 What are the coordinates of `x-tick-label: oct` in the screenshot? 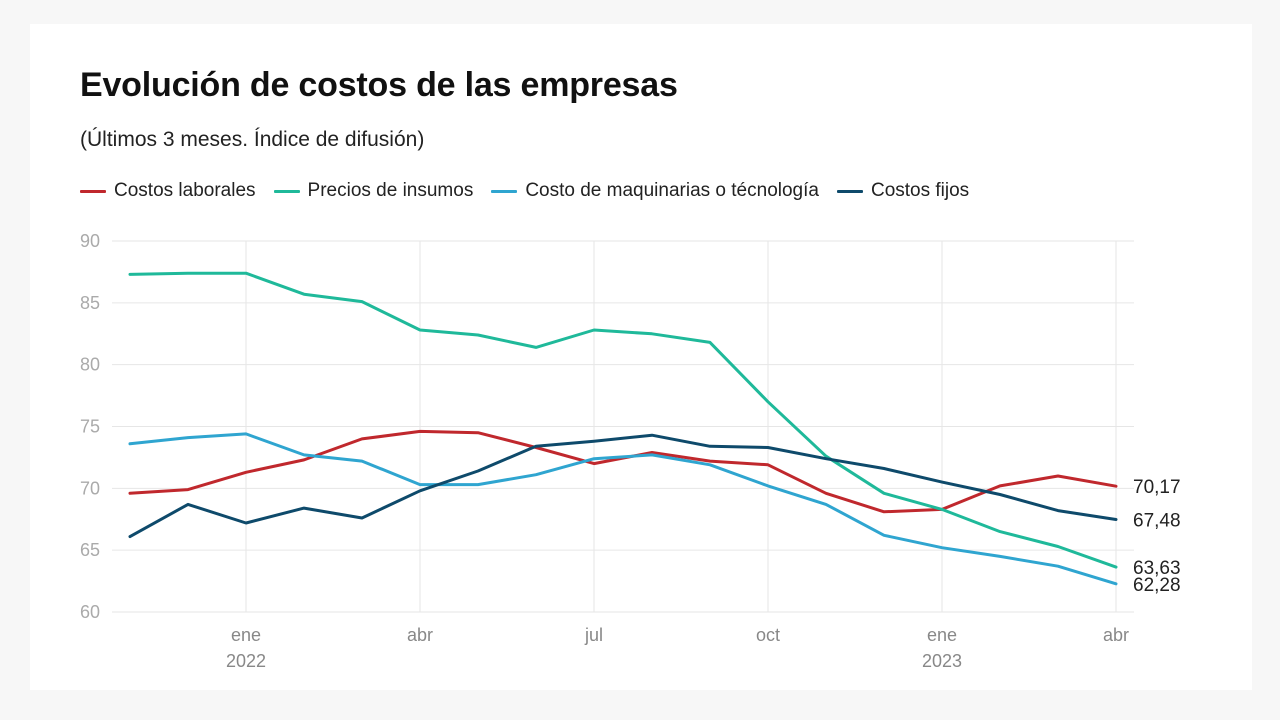 It's located at (768, 635).